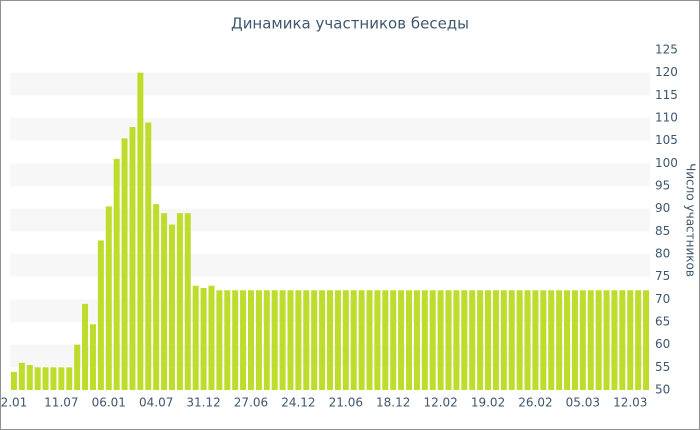  I want to click on chart-title: Динамика участников беседы, so click(350, 24).